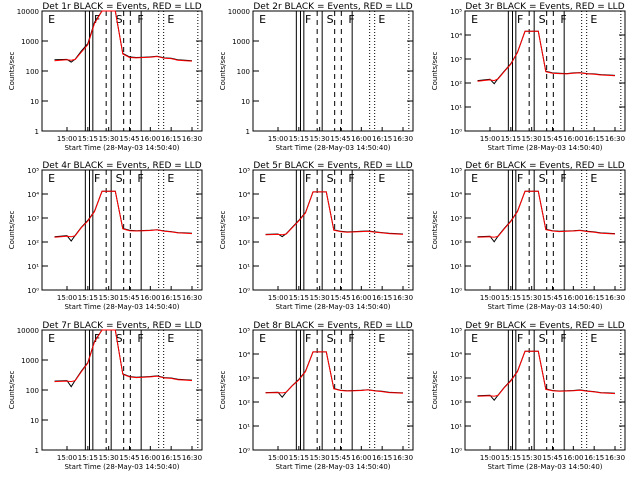 This screenshot has width=640, height=480. What do you see at coordinates (34, 102) in the screenshot?
I see `y-tick-label: 10` at bounding box center [34, 102].